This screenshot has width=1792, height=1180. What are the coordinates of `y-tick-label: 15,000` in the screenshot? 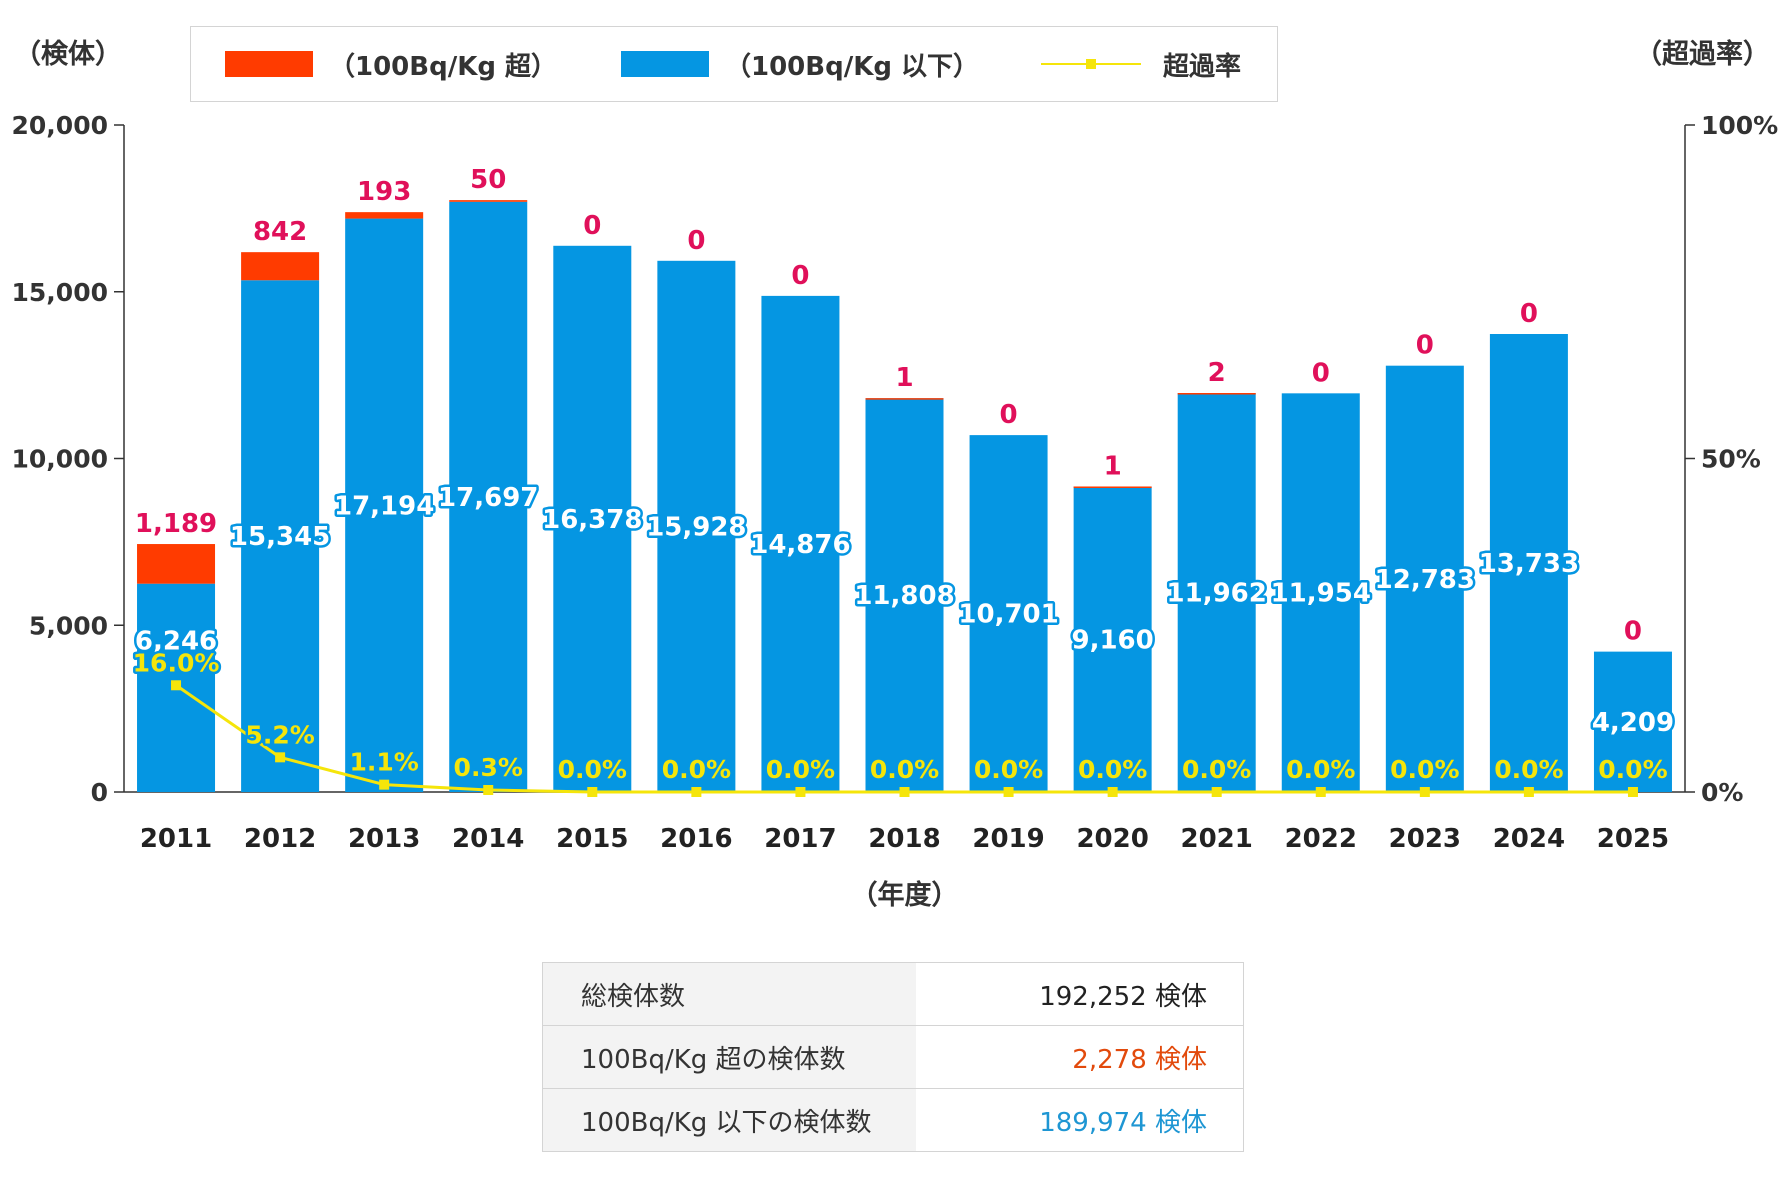 It's located at (60, 292).